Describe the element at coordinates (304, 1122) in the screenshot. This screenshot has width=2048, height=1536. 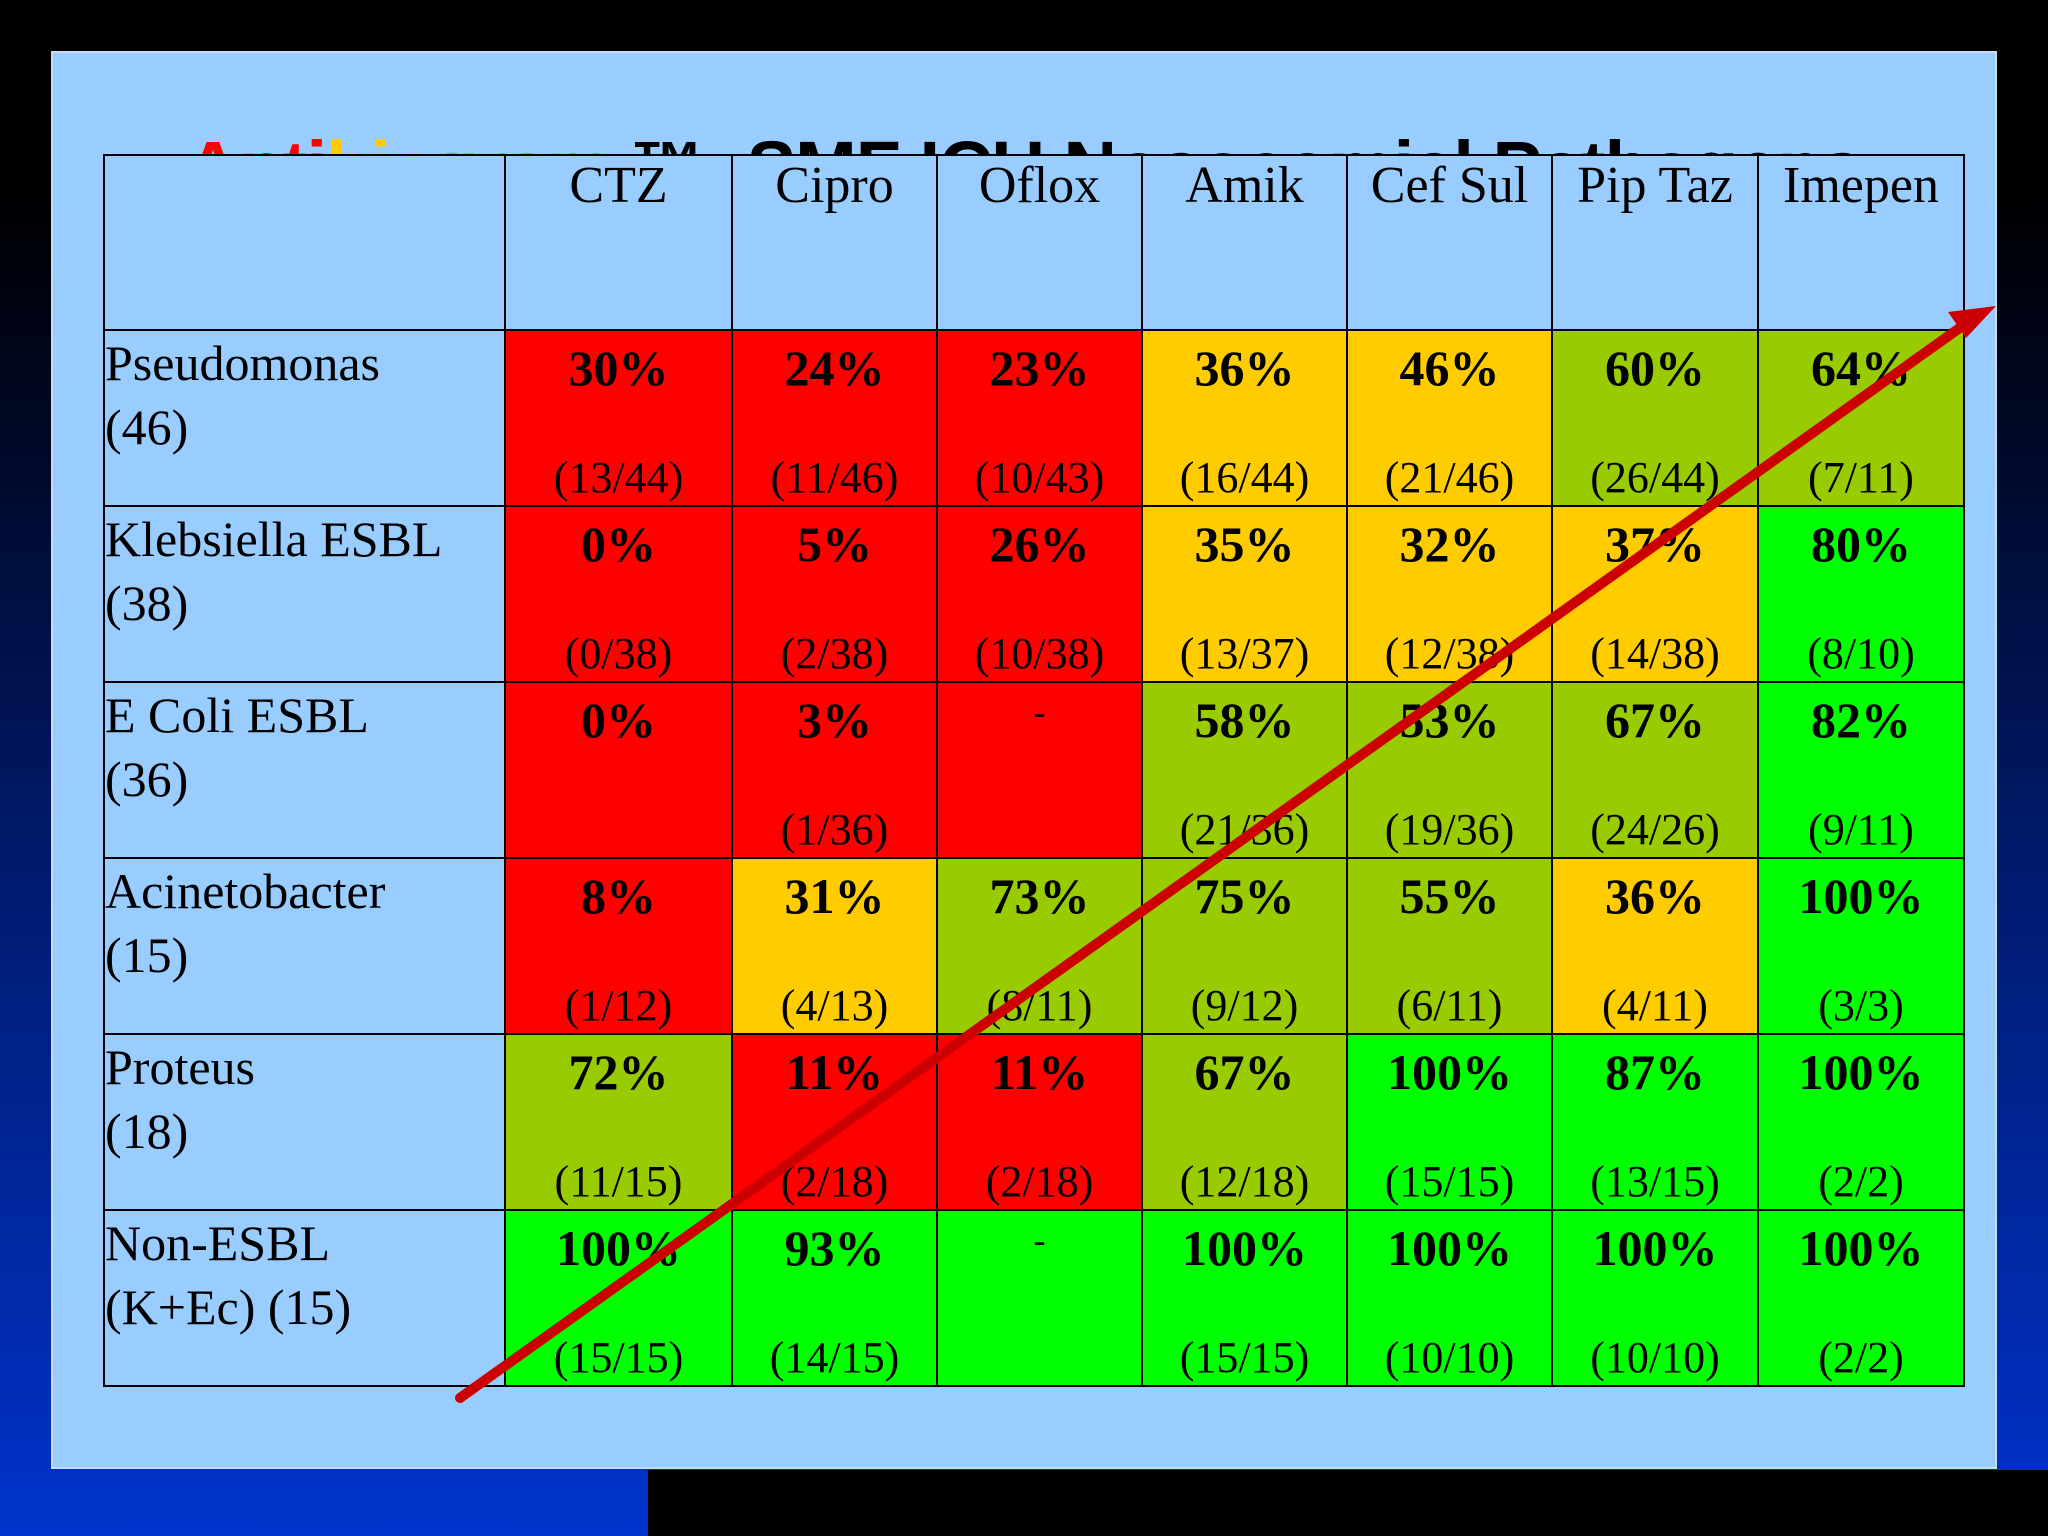
I see `row-header: Proteus (18)` at that location.